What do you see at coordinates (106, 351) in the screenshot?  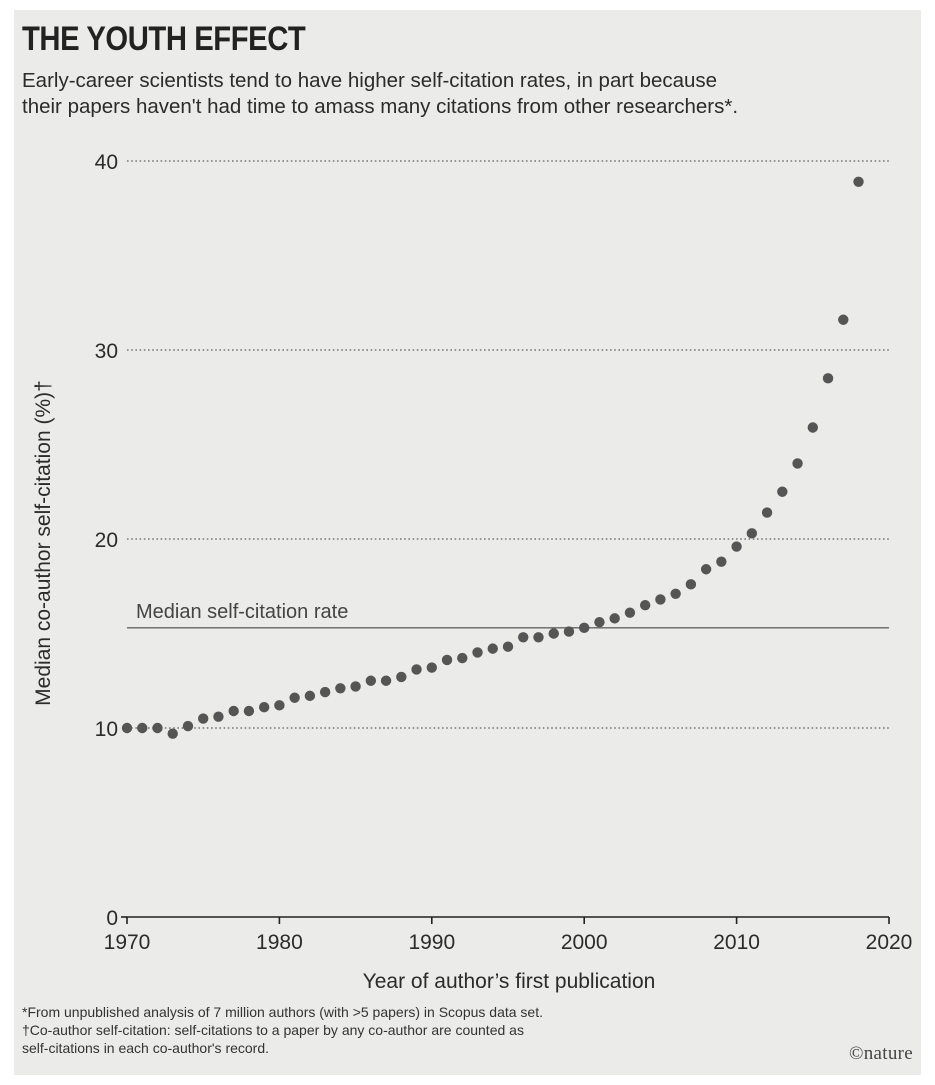 I see `y-tick-label: 30` at bounding box center [106, 351].